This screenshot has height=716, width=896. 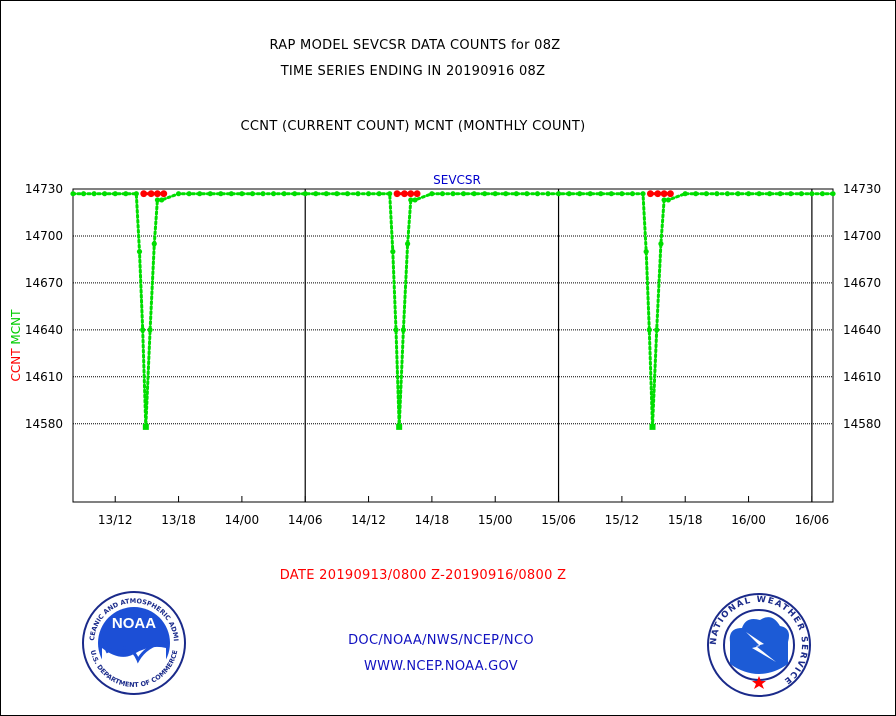 What do you see at coordinates (862, 283) in the screenshot?
I see `y-tick-label-right: 14670` at bounding box center [862, 283].